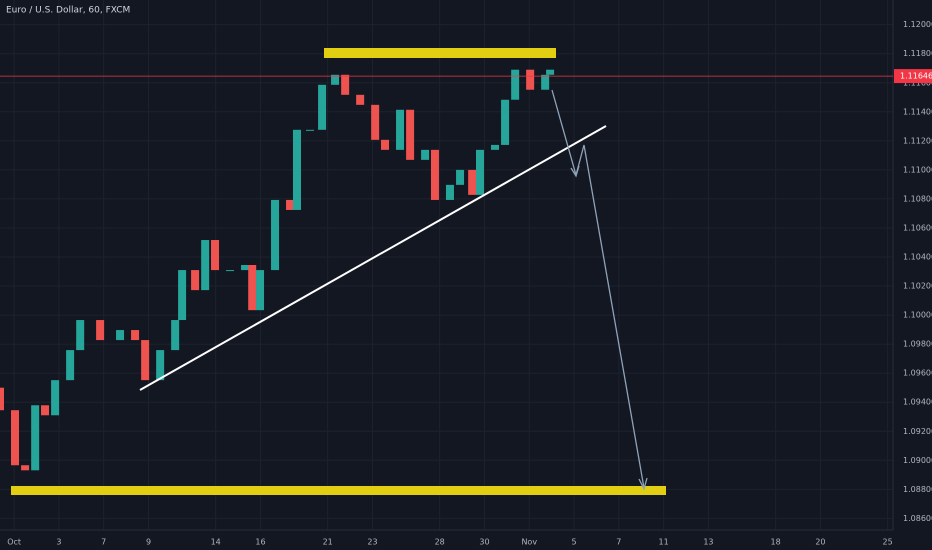 The image size is (932, 550). Describe the element at coordinates (664, 542) in the screenshot. I see `x-tick-label: 11` at that location.